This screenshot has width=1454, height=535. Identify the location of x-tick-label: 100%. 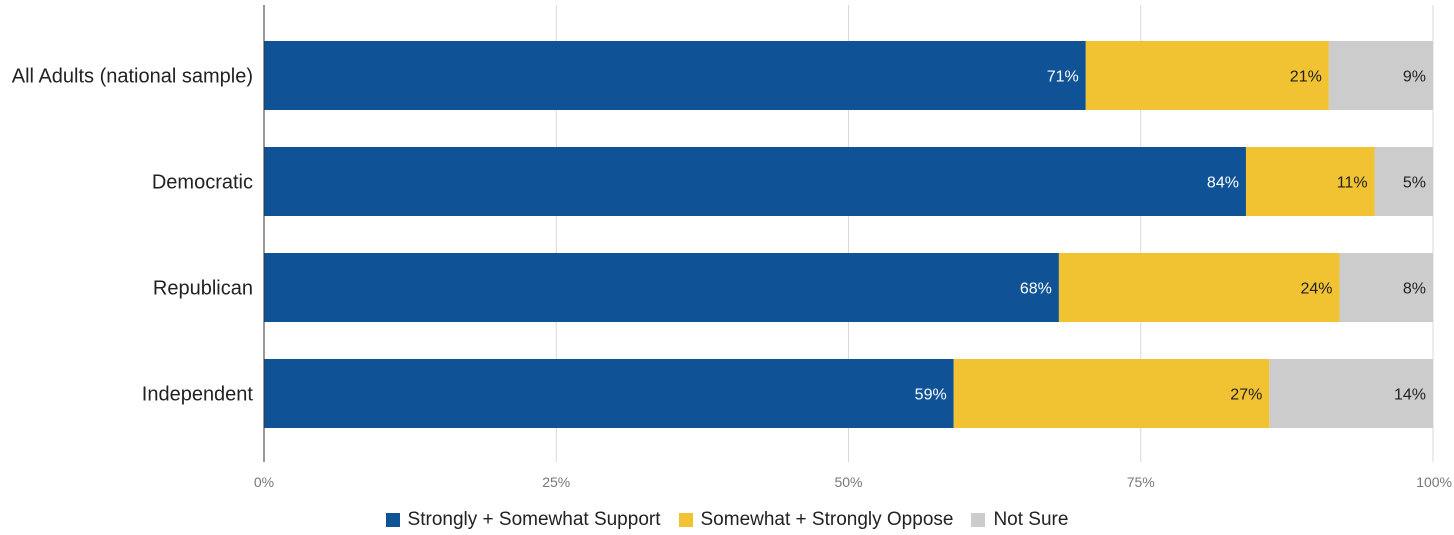
(1434, 482).